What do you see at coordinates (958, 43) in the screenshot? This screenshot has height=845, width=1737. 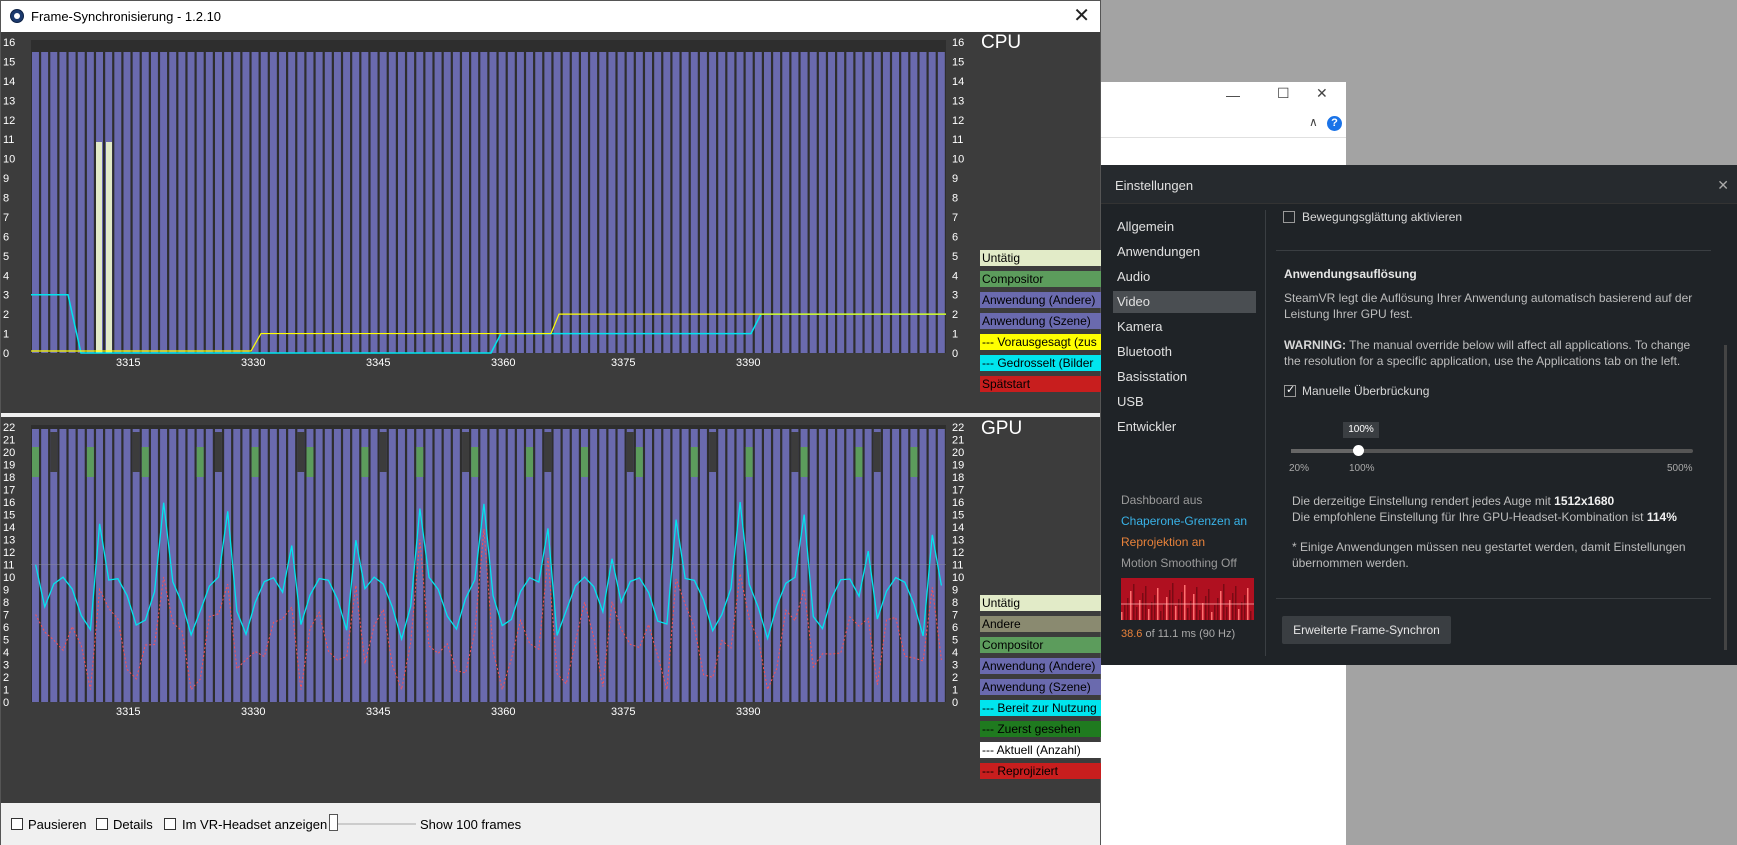 I see `y-tick-label: 16` at bounding box center [958, 43].